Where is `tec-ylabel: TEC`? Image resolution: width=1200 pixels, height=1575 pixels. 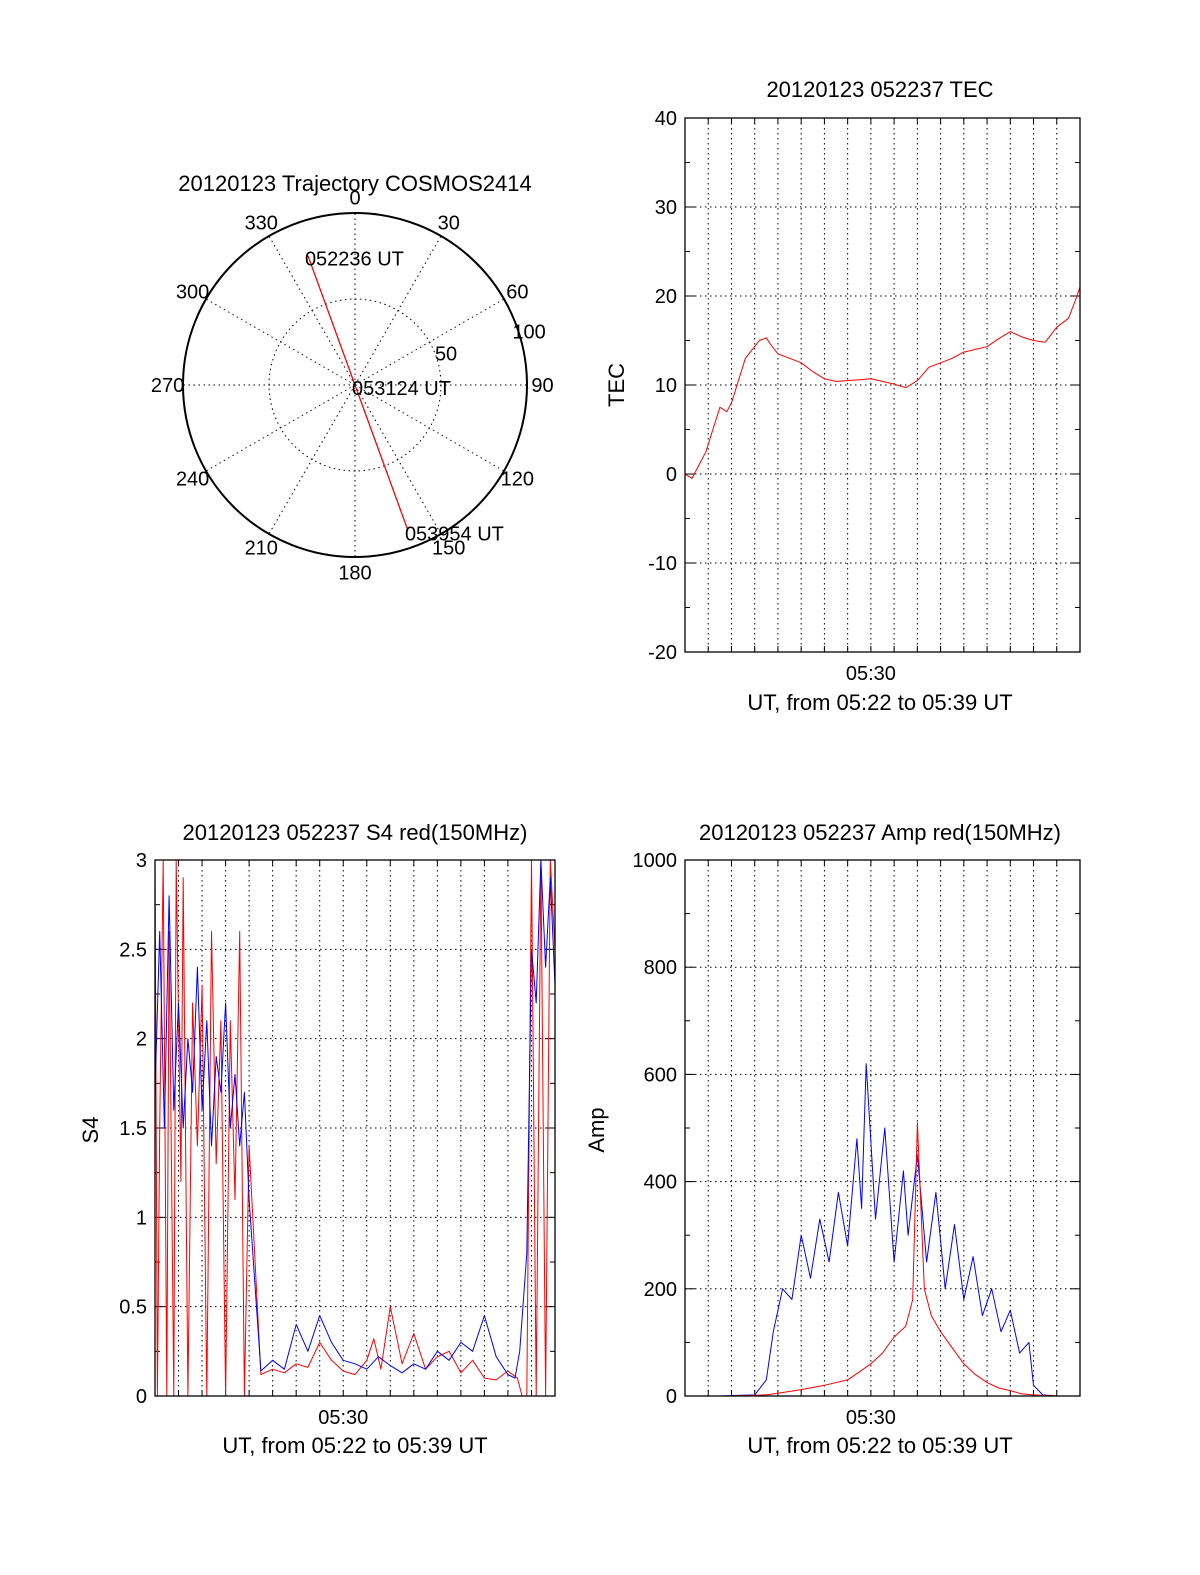
tec-ylabel: TEC is located at coordinates (616, 385).